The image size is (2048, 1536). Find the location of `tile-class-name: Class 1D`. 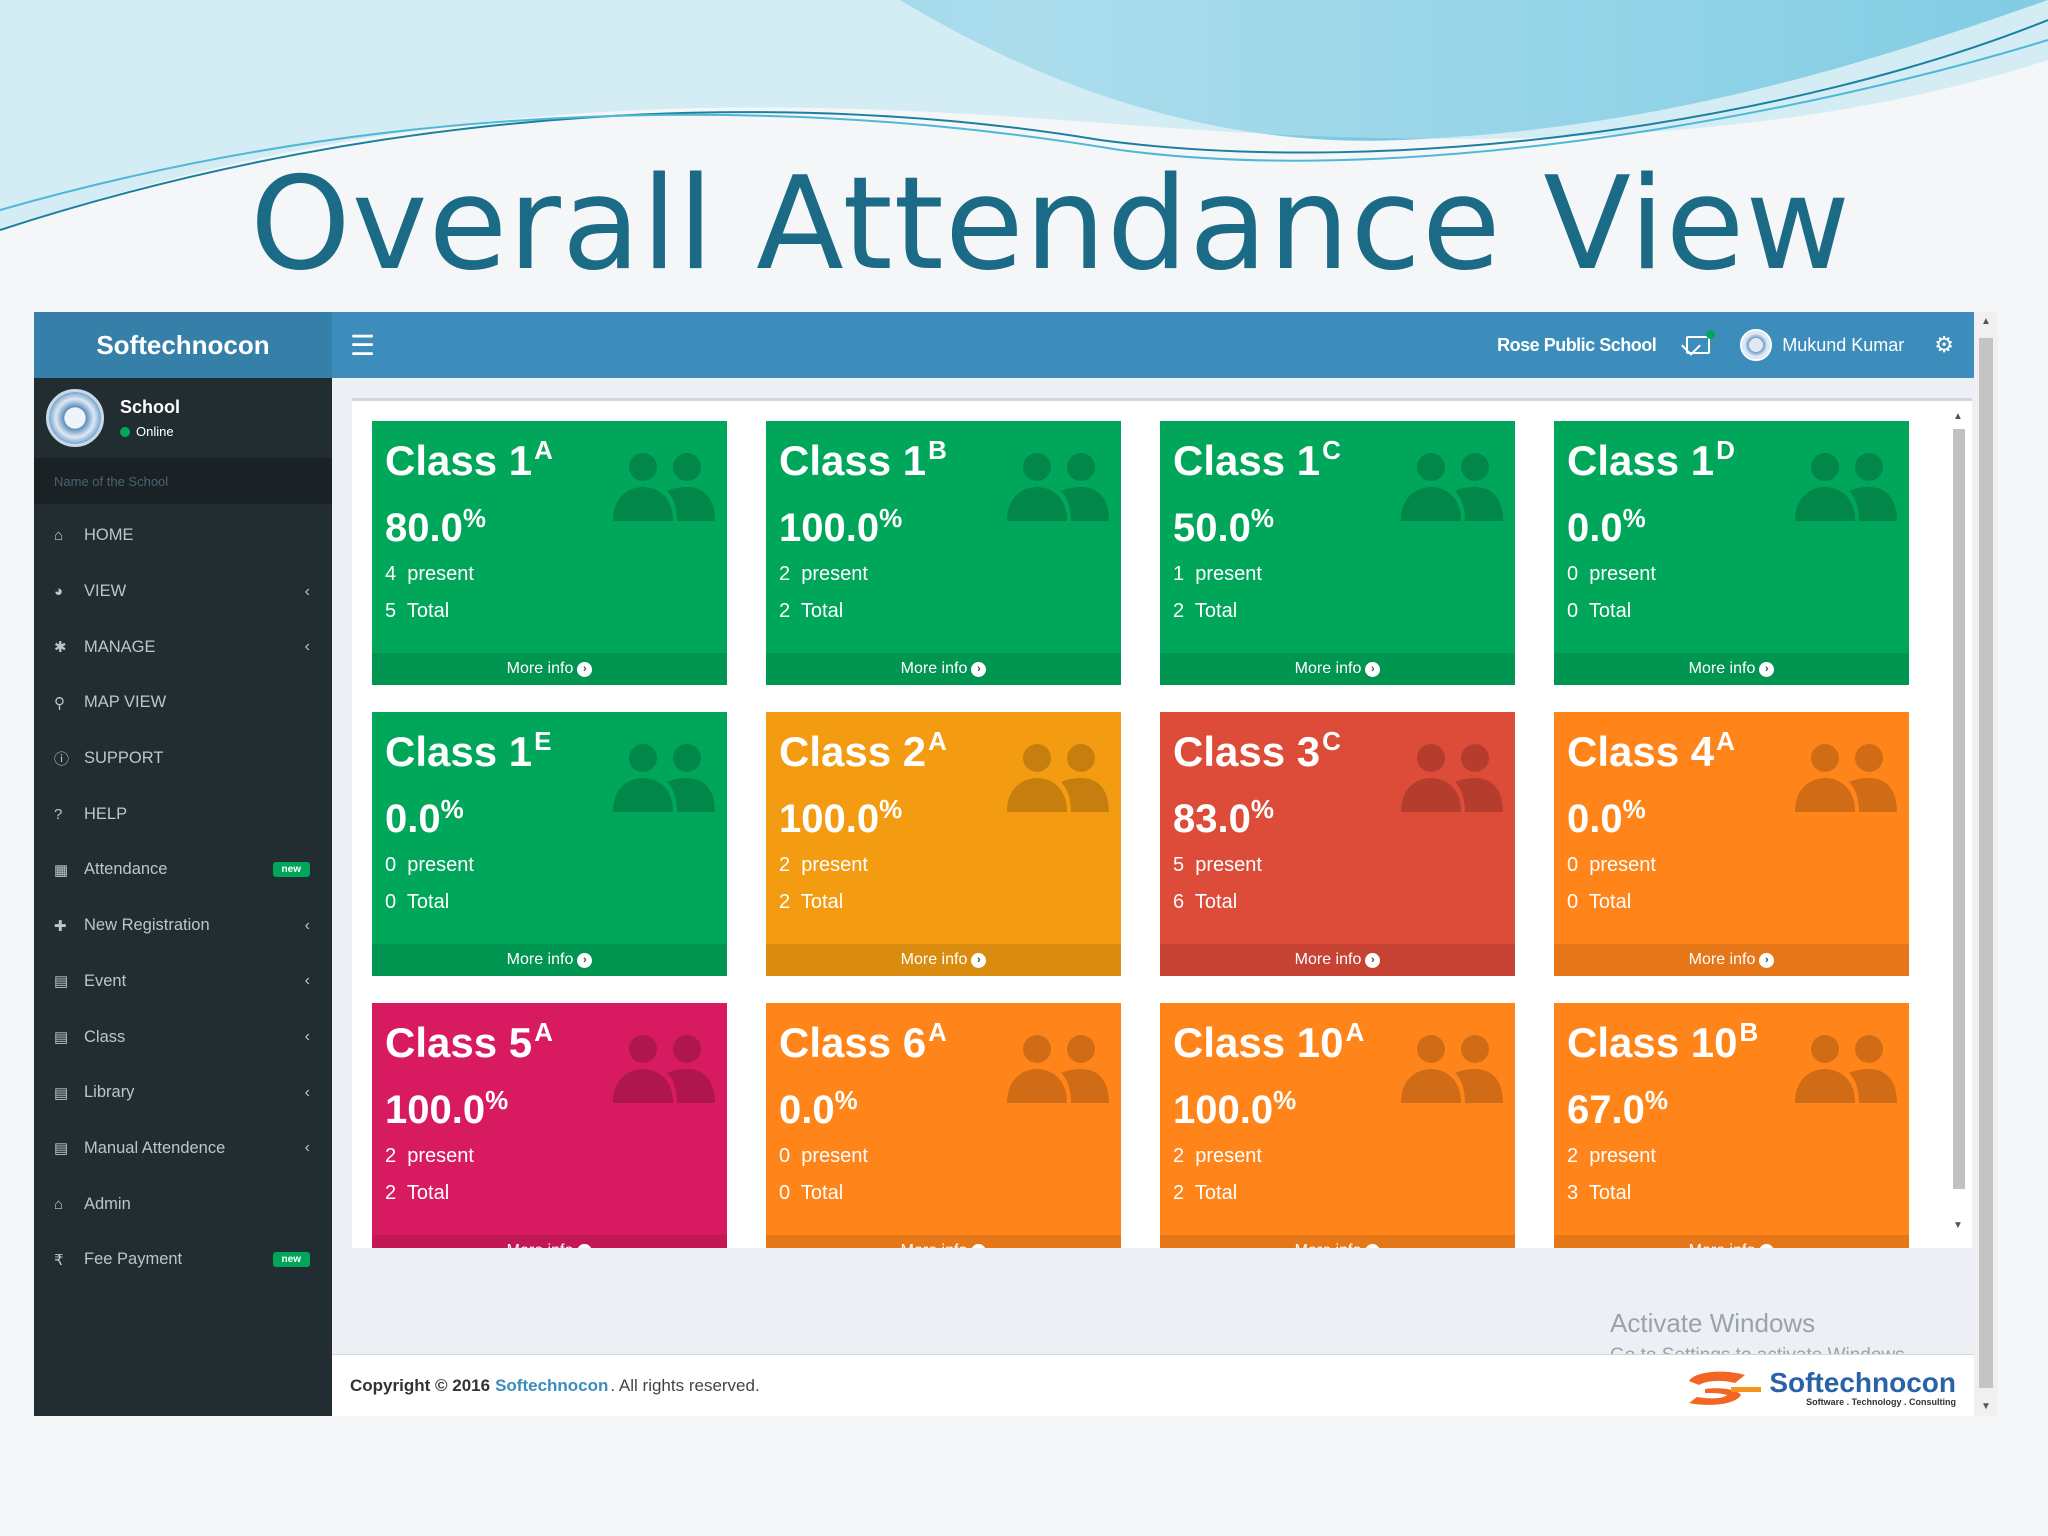

tile-class-name: Class 1D is located at coordinates (1651, 459).